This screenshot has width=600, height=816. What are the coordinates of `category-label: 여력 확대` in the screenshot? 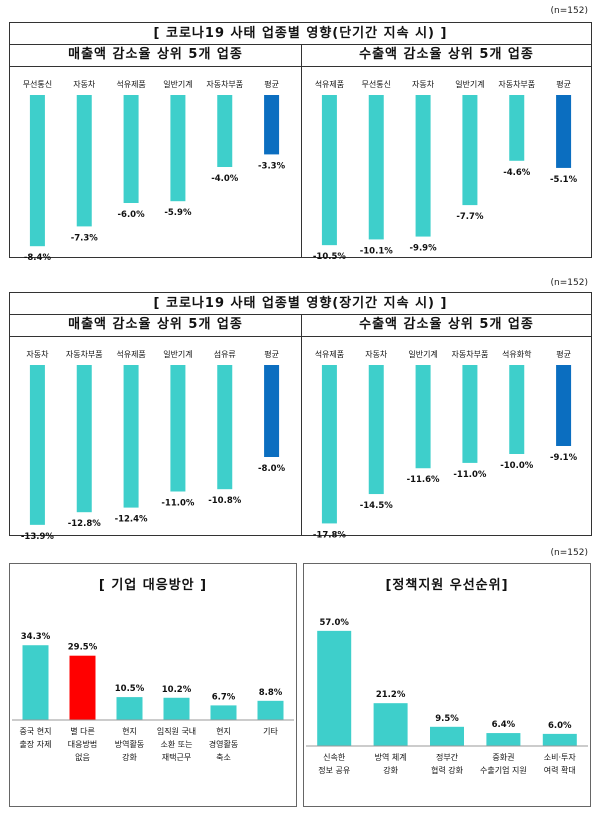 It's located at (560, 770).